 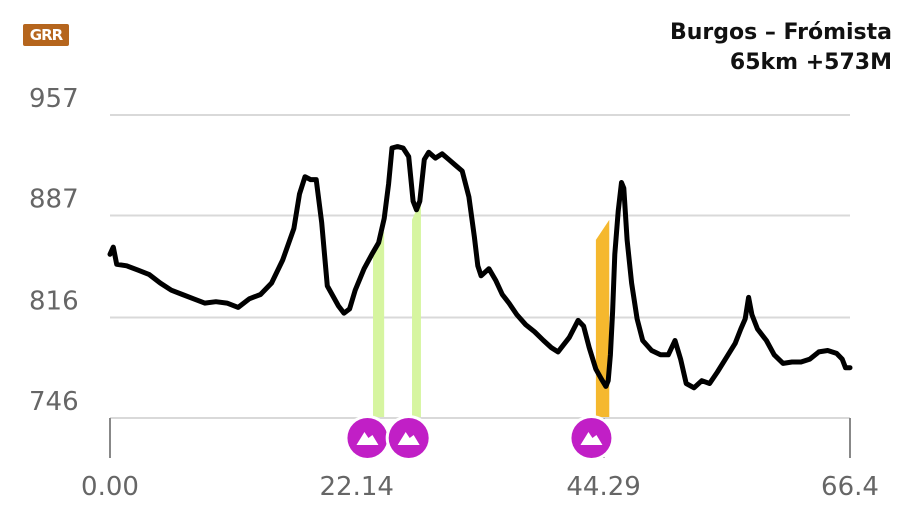 What do you see at coordinates (602, 318) in the screenshot?
I see `climb-band-hard` at bounding box center [602, 318].